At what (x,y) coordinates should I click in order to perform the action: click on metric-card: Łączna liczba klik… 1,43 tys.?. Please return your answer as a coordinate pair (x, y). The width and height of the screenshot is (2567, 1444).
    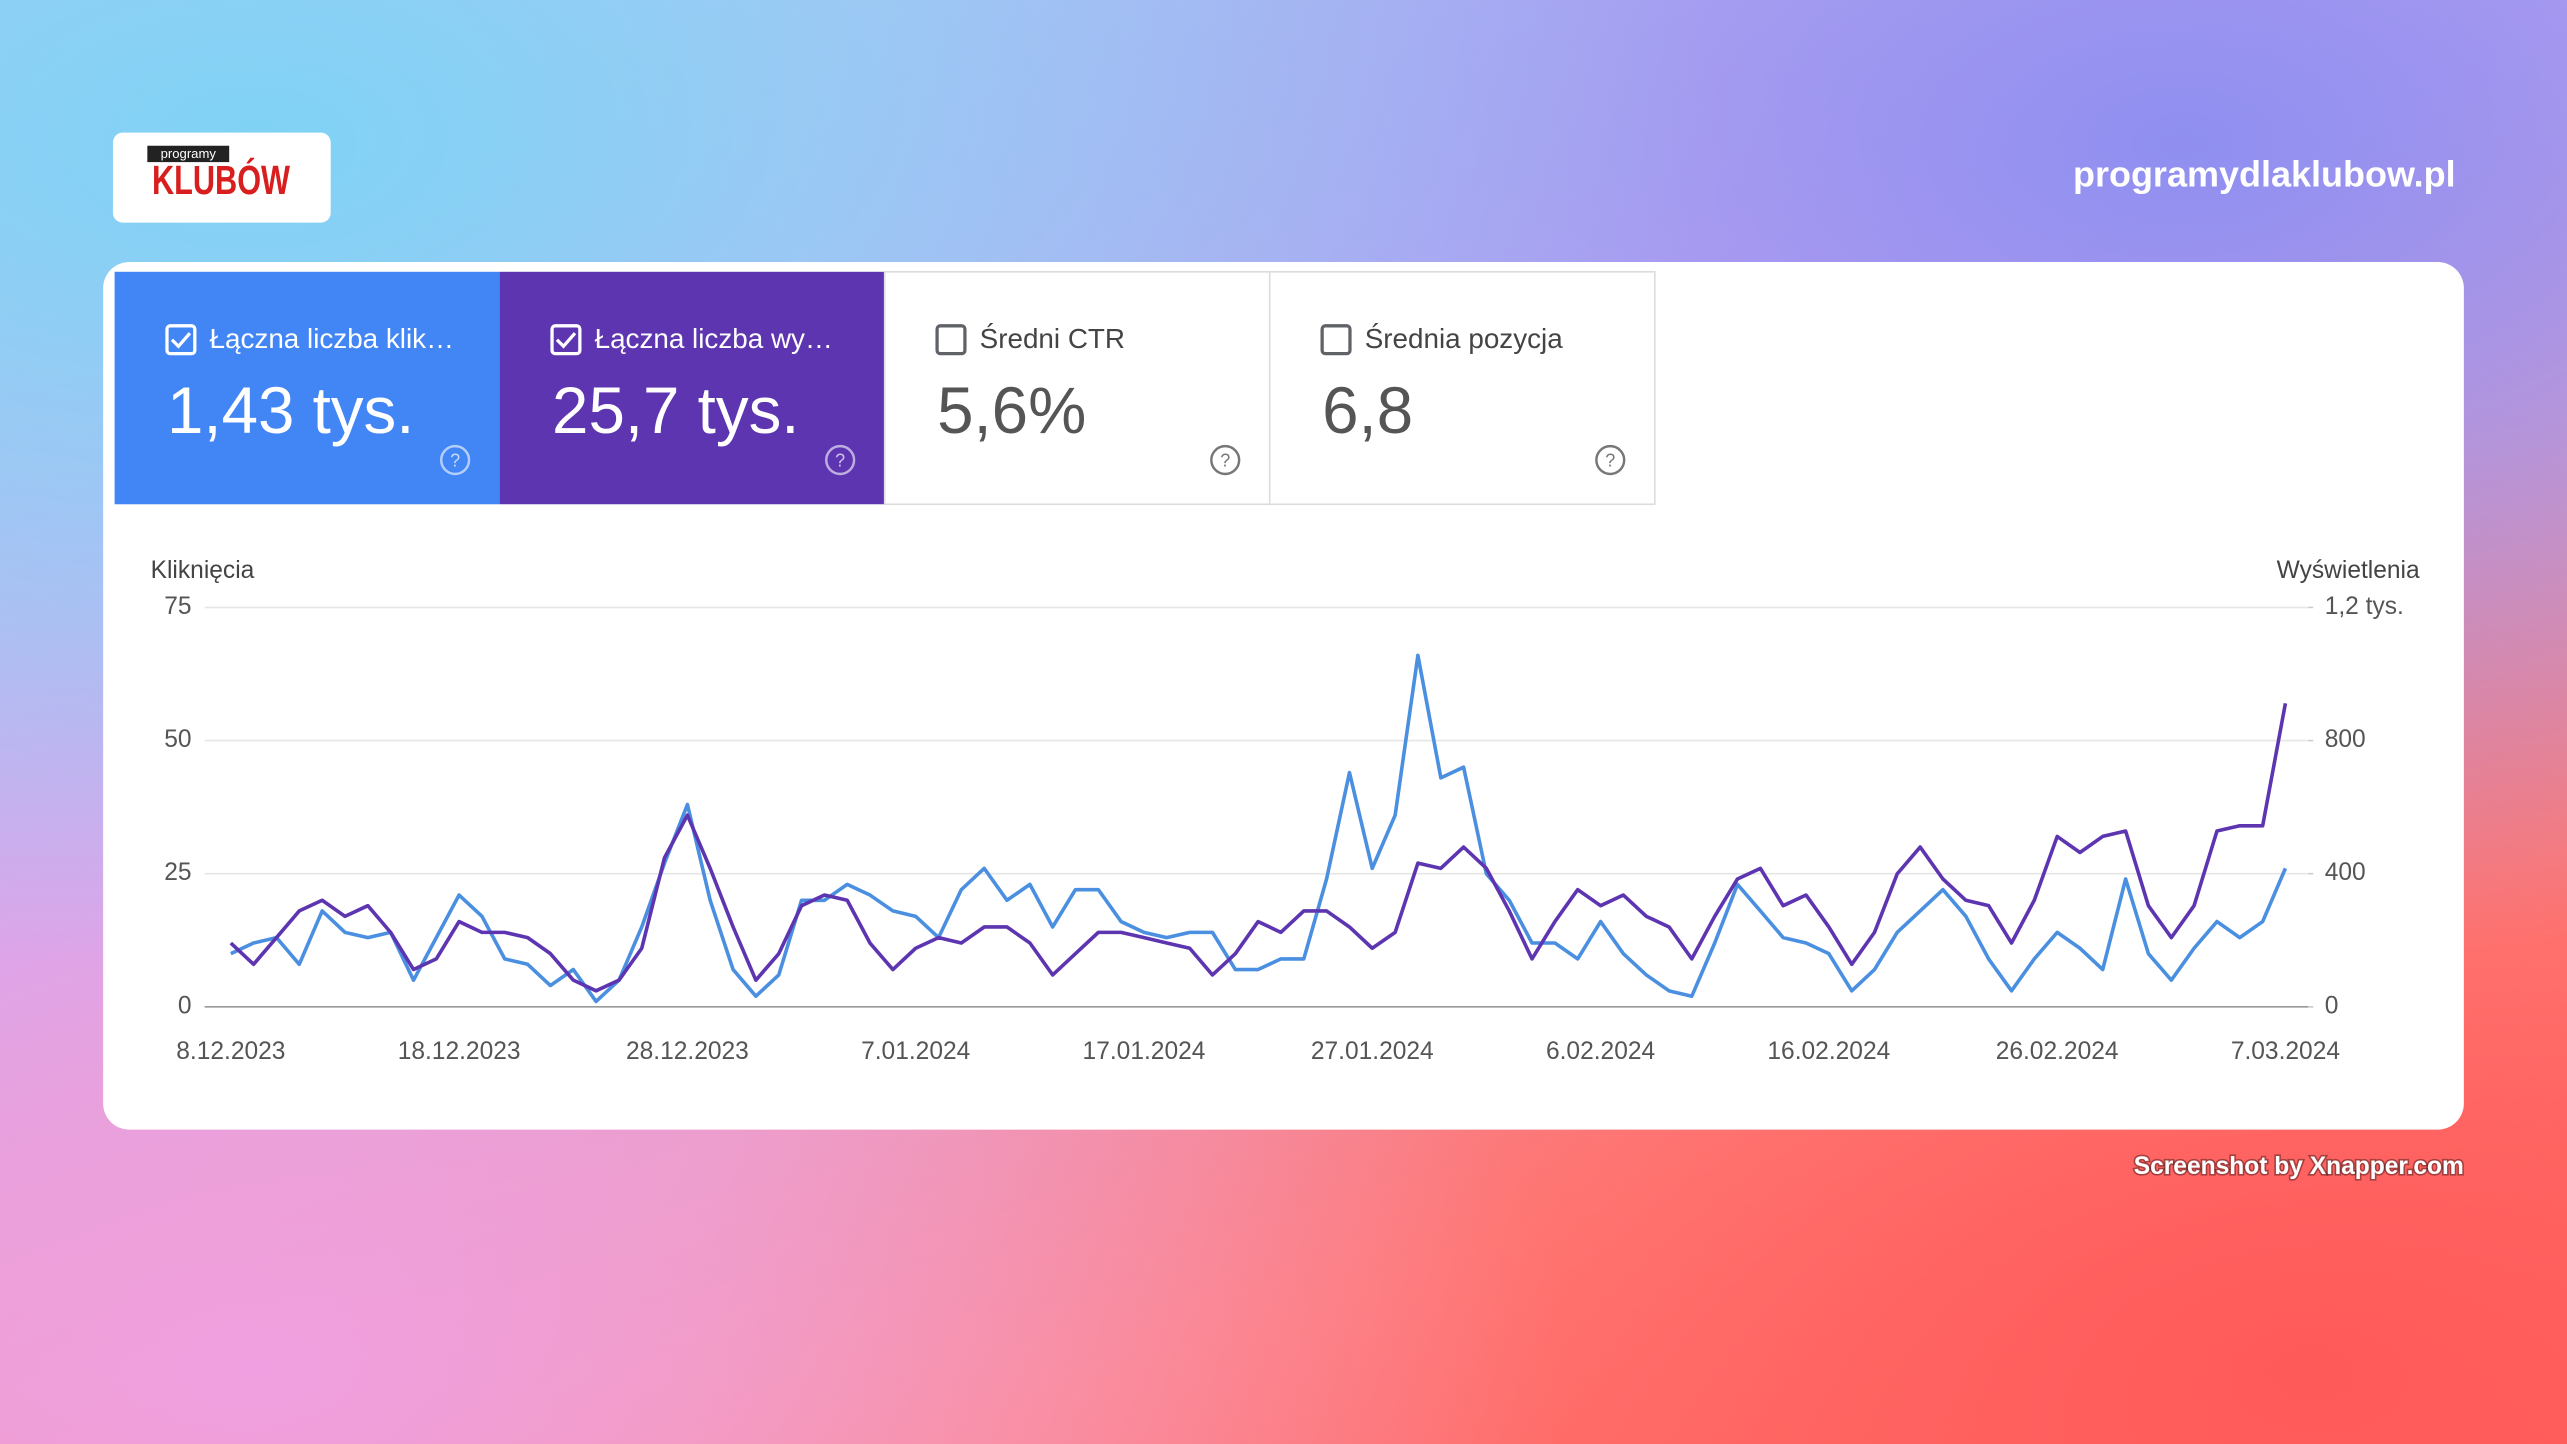
    Looking at the image, I should click on (307, 388).